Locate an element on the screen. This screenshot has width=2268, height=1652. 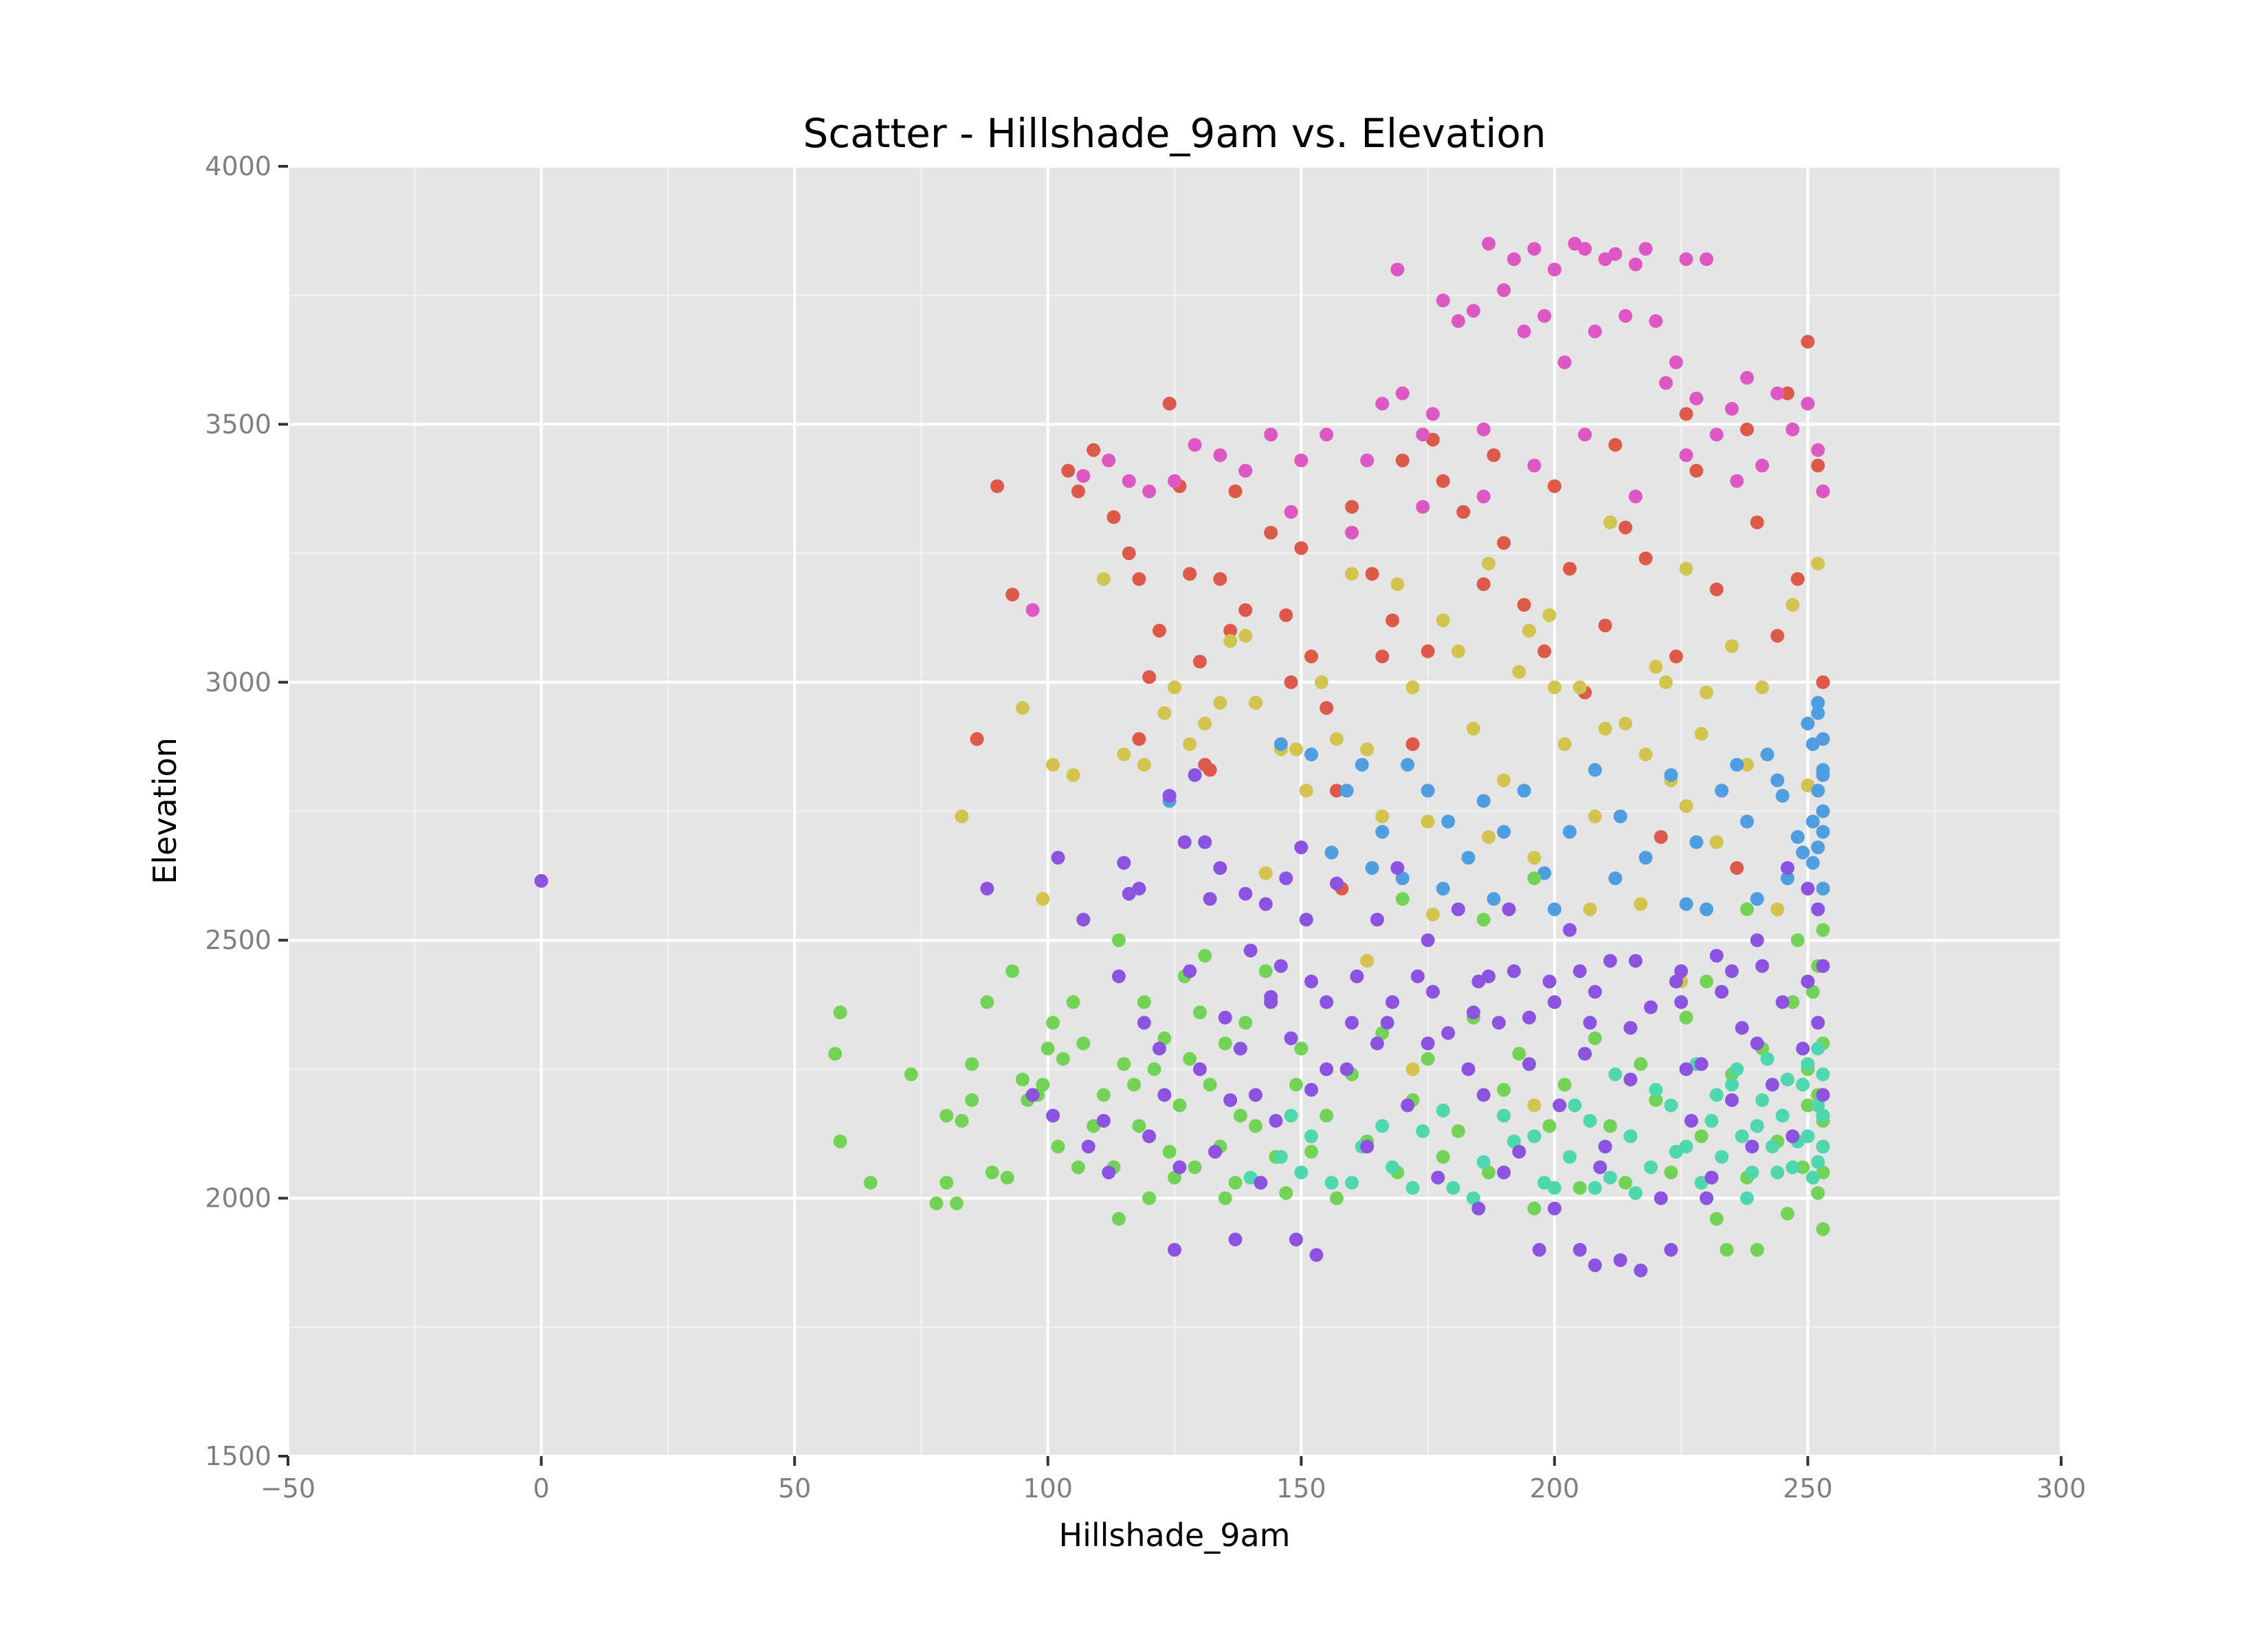
x-tick-label: 50 is located at coordinates (794, 1488).